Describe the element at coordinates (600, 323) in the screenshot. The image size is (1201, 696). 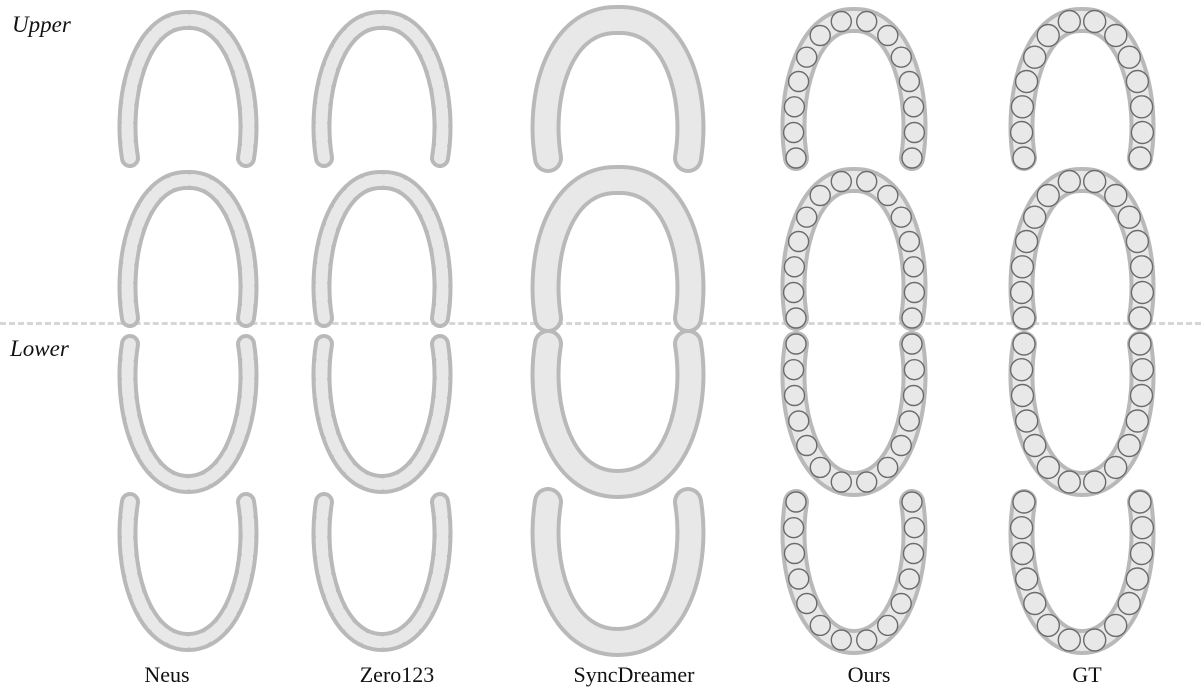
I see `upper-lower-divider` at that location.